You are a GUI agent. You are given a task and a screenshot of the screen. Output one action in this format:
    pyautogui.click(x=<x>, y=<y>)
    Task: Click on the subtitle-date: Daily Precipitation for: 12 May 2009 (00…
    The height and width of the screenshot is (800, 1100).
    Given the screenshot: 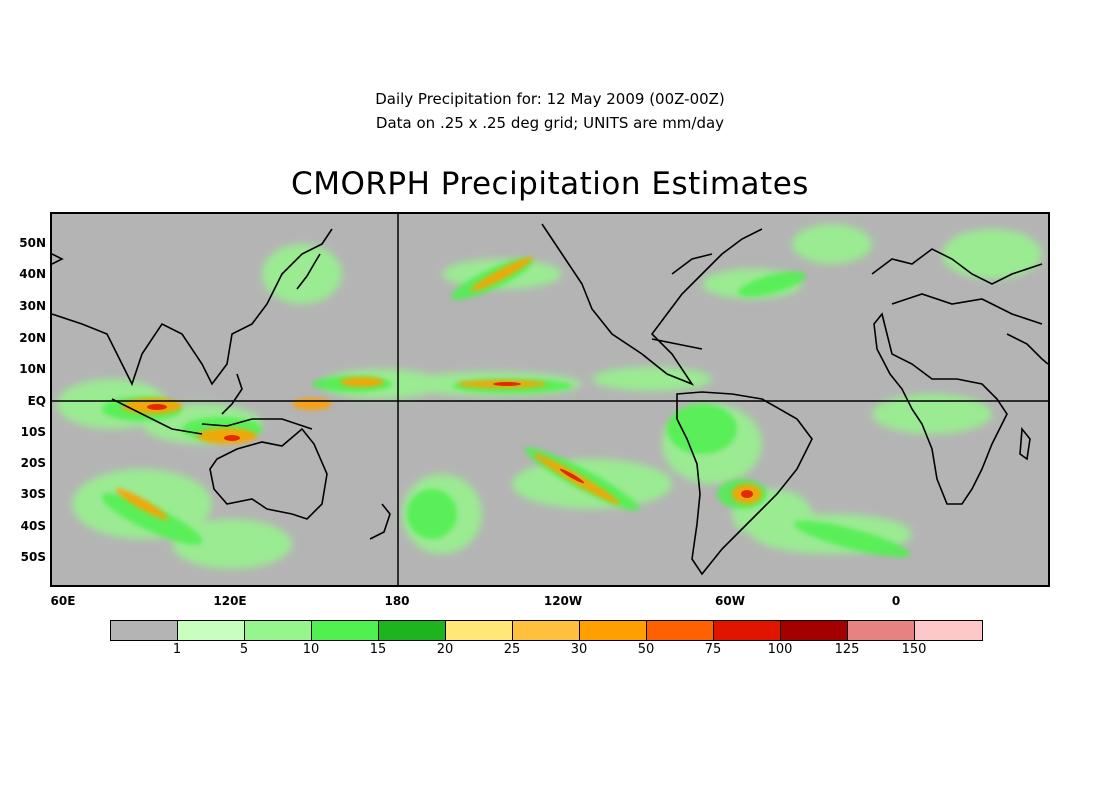 What is the action you would take?
    pyautogui.click(x=550, y=99)
    